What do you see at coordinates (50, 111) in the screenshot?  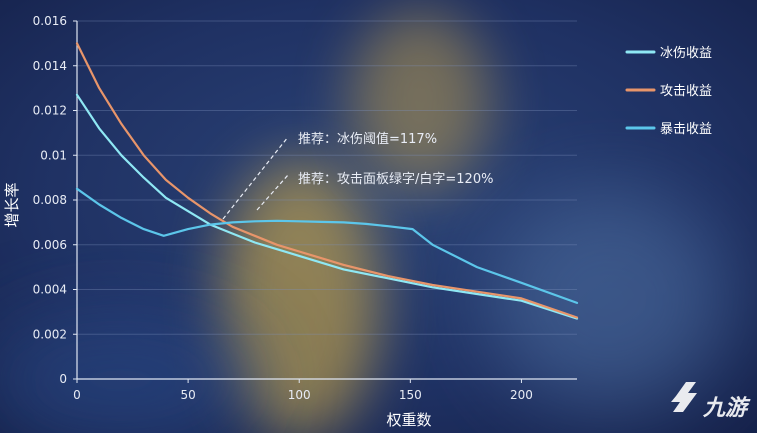 I see `y-tick-label: 0.012` at bounding box center [50, 111].